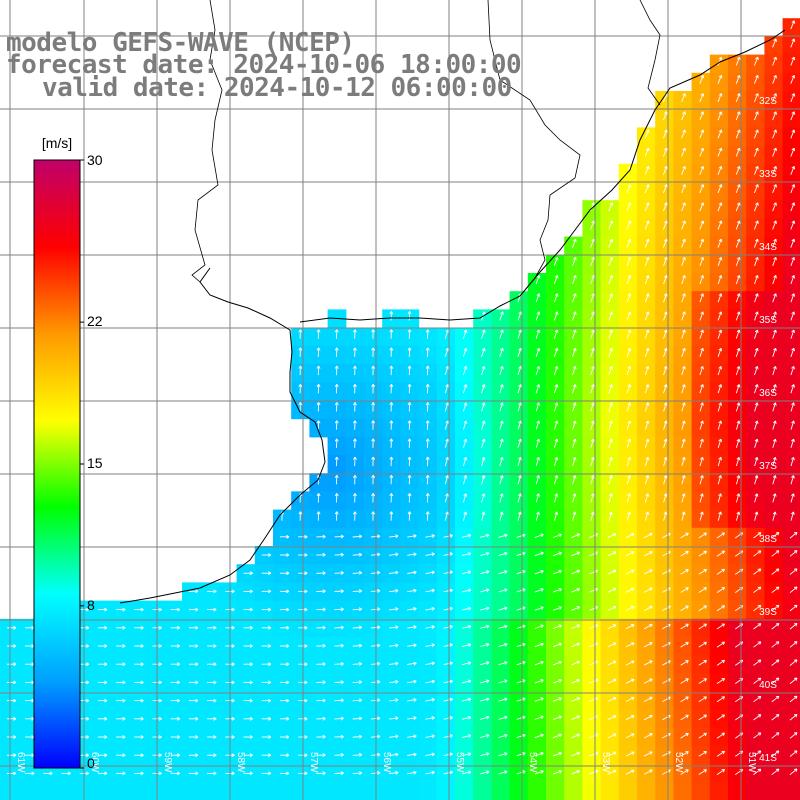 The width and height of the screenshot is (800, 800). I want to click on colorbar-tick-label: 22, so click(95, 321).